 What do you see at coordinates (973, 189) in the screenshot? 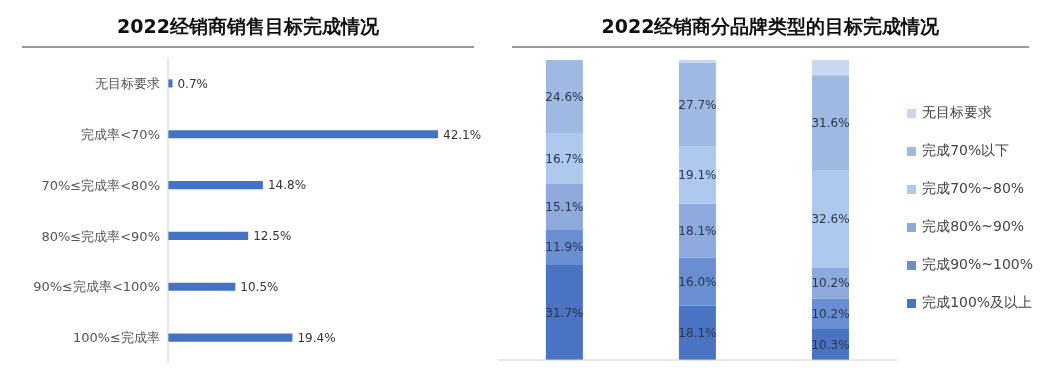
I see `legend-label: 完成70%~80%` at bounding box center [973, 189].